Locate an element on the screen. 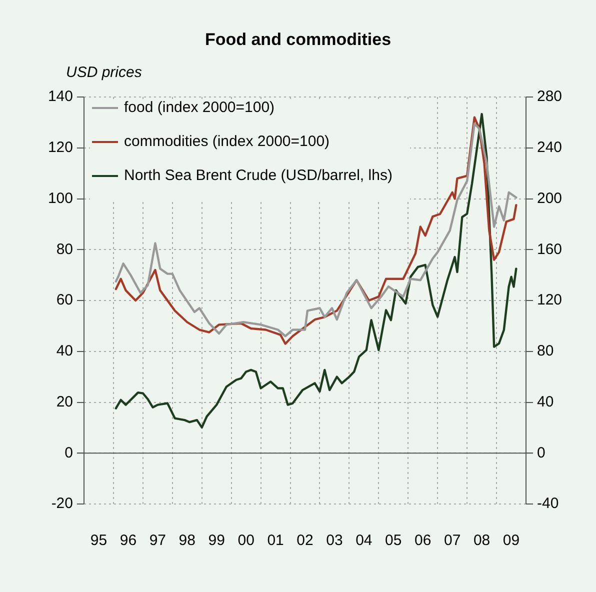 The image size is (596, 592). x-tick-label: 96 is located at coordinates (128, 541).